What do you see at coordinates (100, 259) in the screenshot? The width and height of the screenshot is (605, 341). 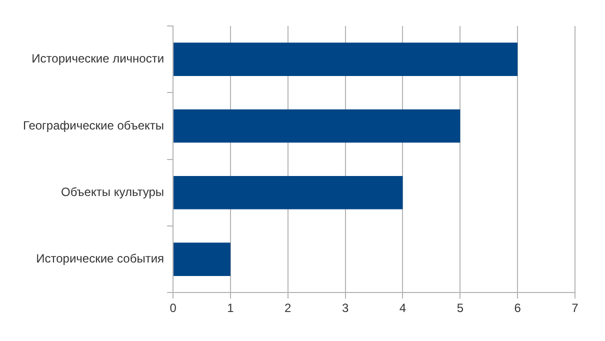 I see `y-tick-label: Исторические события` at bounding box center [100, 259].